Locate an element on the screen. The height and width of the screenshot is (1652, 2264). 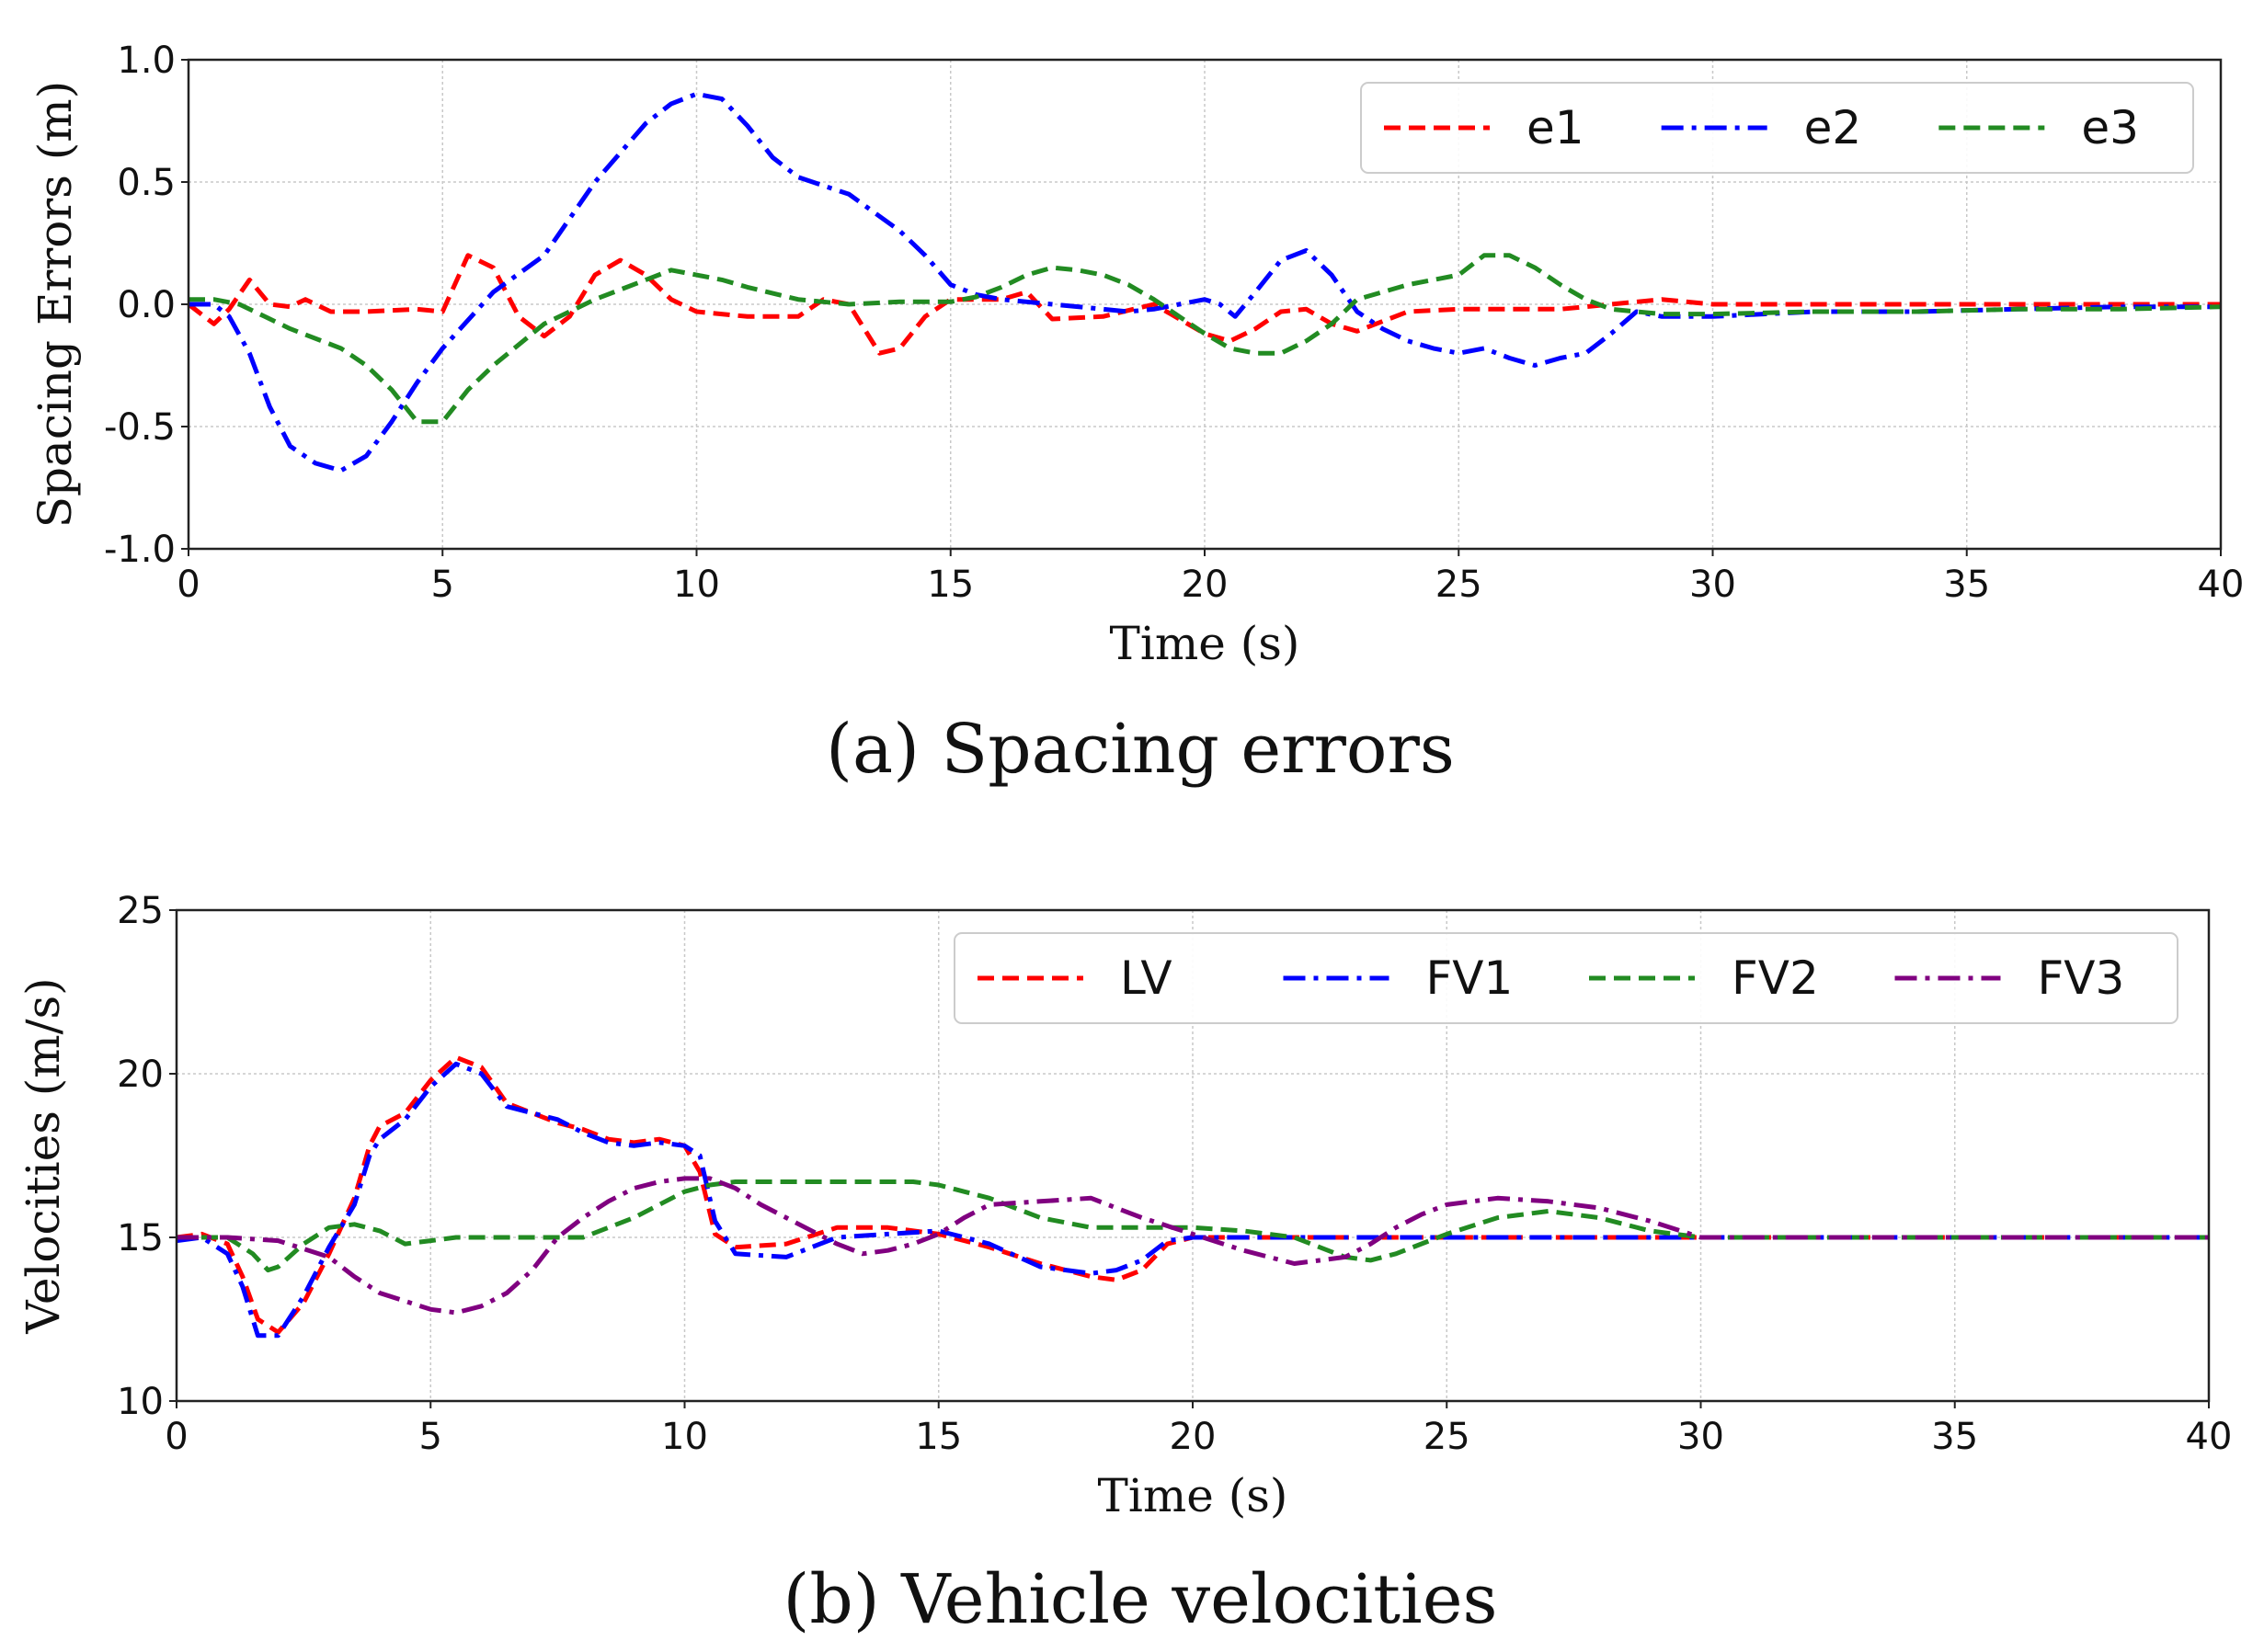
legend-label-e2: e2 is located at coordinates (1833, 127).